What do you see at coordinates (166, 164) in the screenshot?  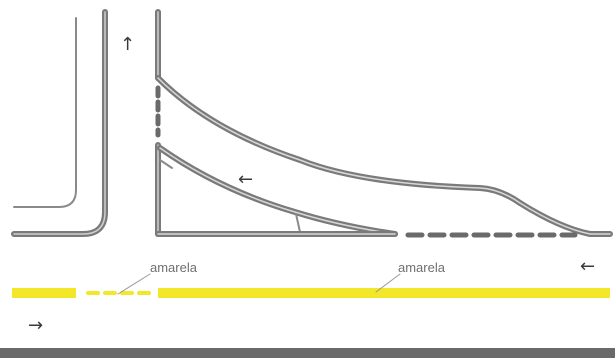 I see `island-hatch-left` at bounding box center [166, 164].